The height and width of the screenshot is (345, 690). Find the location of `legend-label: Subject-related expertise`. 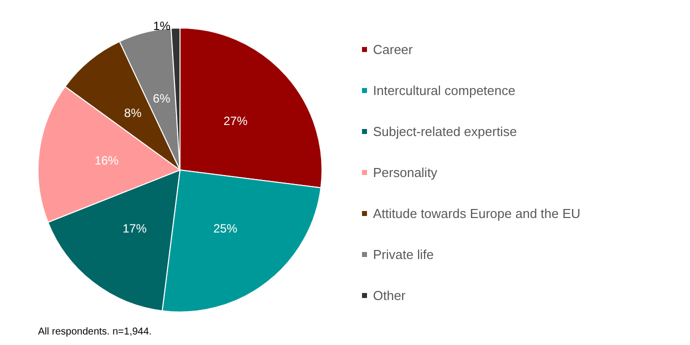

legend-label: Subject-related expertise is located at coordinates (445, 131).